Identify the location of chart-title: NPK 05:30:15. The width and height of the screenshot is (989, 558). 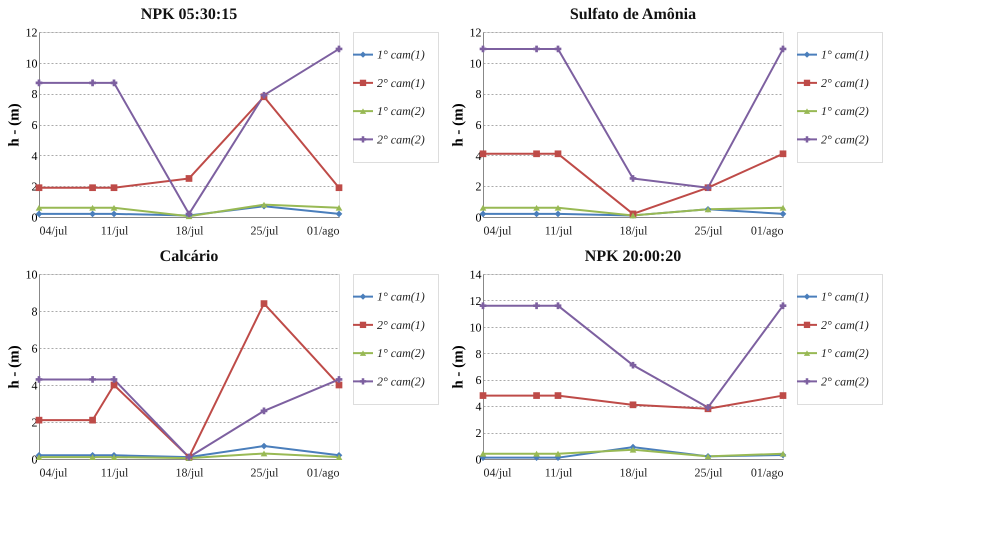
(189, 14).